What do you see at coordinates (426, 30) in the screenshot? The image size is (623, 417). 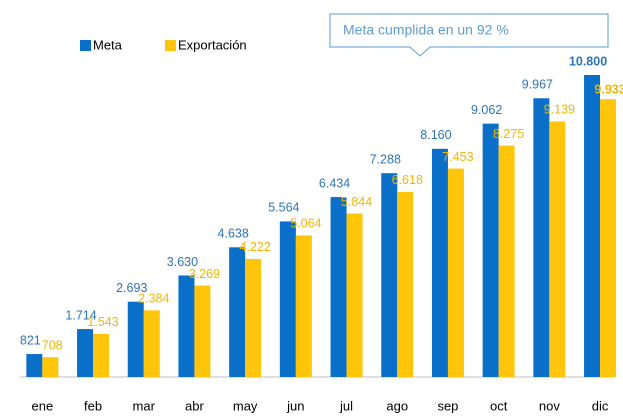 I see `annotation: Meta cumplida en un 92 %` at bounding box center [426, 30].